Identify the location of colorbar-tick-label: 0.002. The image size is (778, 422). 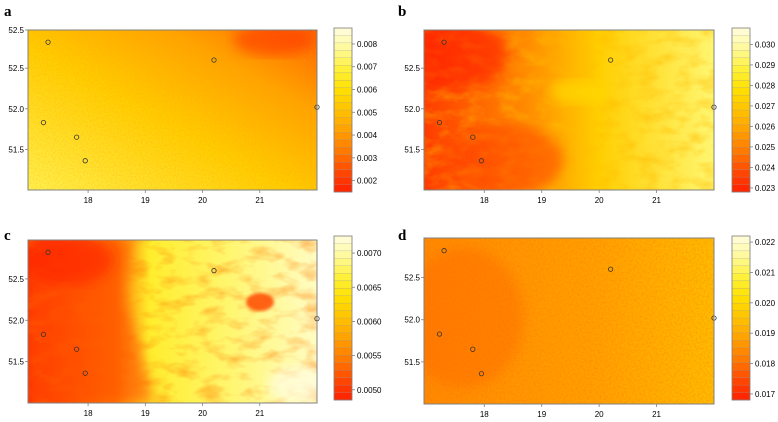
(367, 181).